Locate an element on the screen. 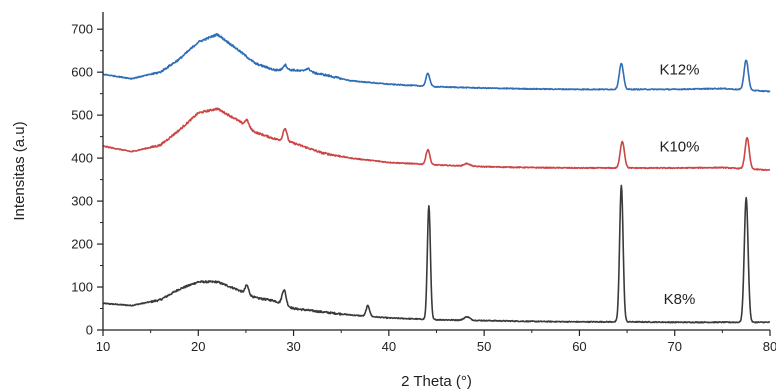  series-label-3: K12% is located at coordinates (679, 69).